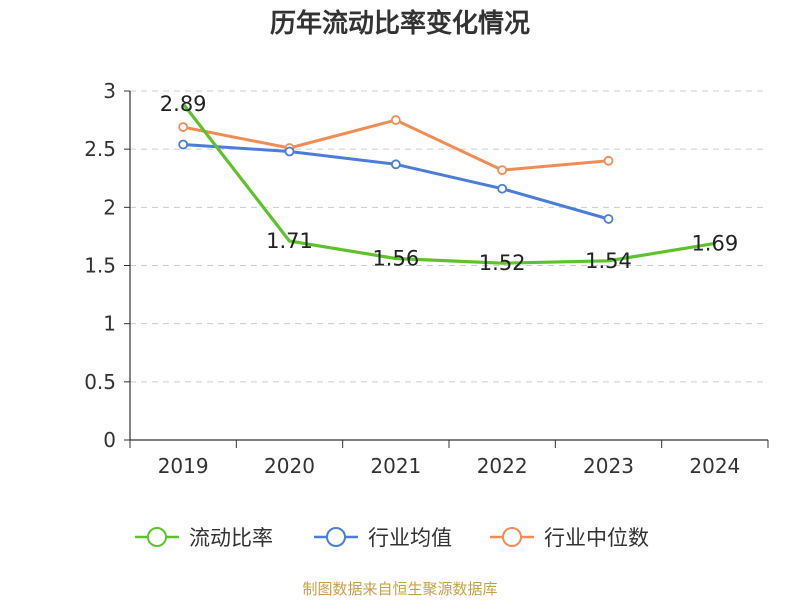 The height and width of the screenshot is (600, 800). Describe the element at coordinates (608, 466) in the screenshot. I see `x-tick-label-4: 2023` at that location.